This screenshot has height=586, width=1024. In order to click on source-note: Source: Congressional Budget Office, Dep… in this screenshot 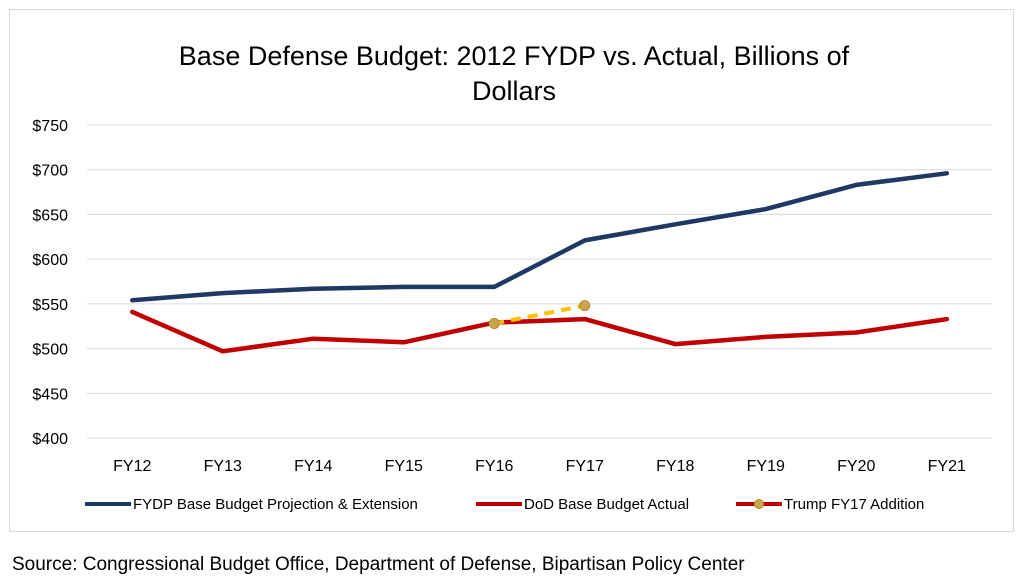, I will do `click(378, 564)`.